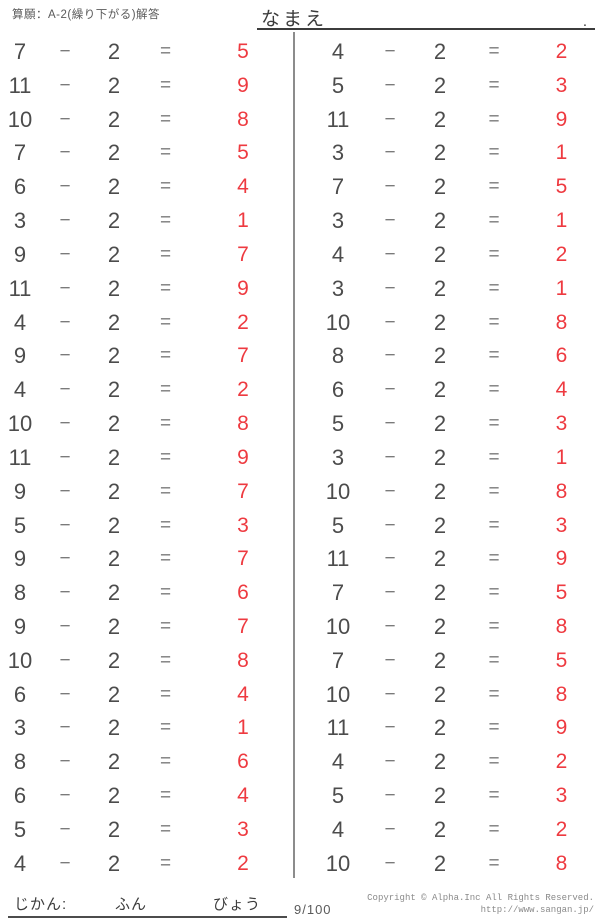  Describe the element at coordinates (86, 15) in the screenshot. I see `page-title: 算願：A-2(繰り下がる)解答` at that location.